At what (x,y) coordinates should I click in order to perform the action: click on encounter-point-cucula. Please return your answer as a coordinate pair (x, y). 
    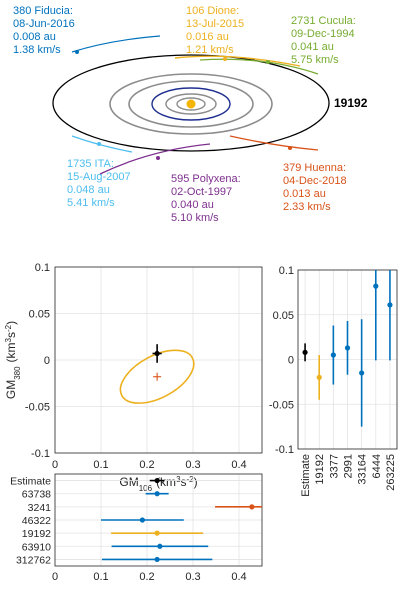
    Looking at the image, I should click on (268, 62).